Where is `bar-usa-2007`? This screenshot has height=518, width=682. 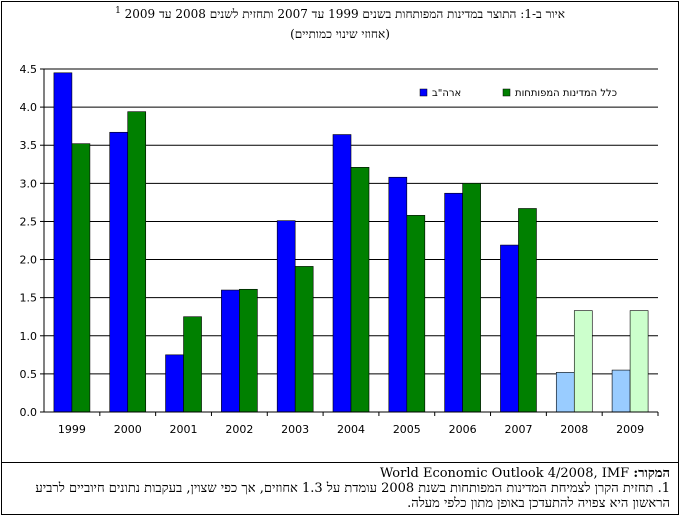
bar-usa-2007 is located at coordinates (509, 328).